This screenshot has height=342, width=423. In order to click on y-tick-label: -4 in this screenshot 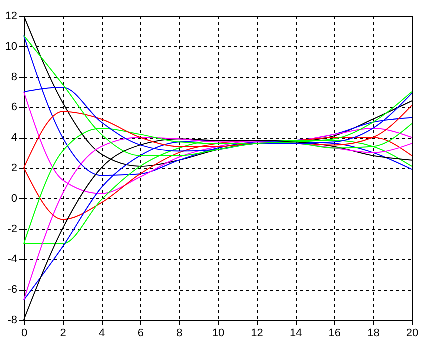, I will do `click(13, 260)`.